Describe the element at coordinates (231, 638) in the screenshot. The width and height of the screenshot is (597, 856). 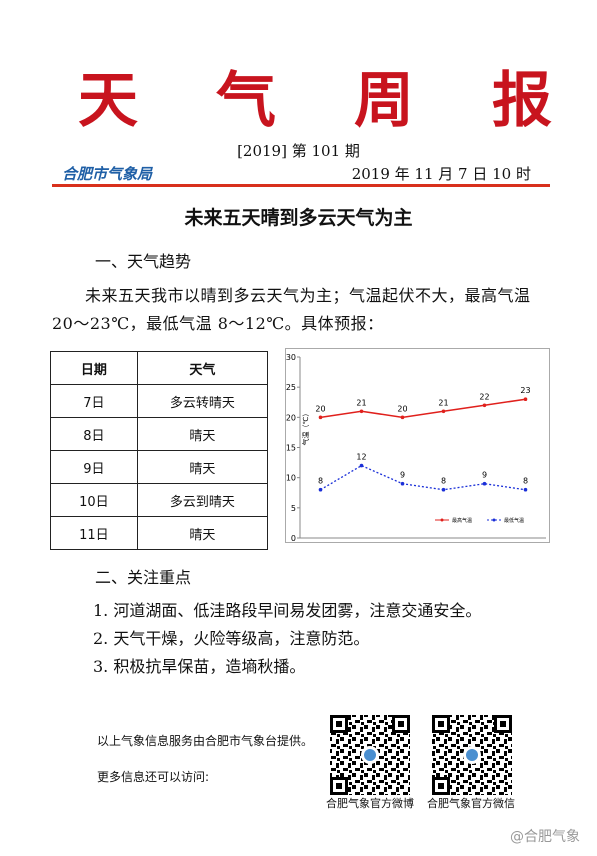
I see `focus-item: 2. 天气干燥，火险等级高，注意防范。` at that location.